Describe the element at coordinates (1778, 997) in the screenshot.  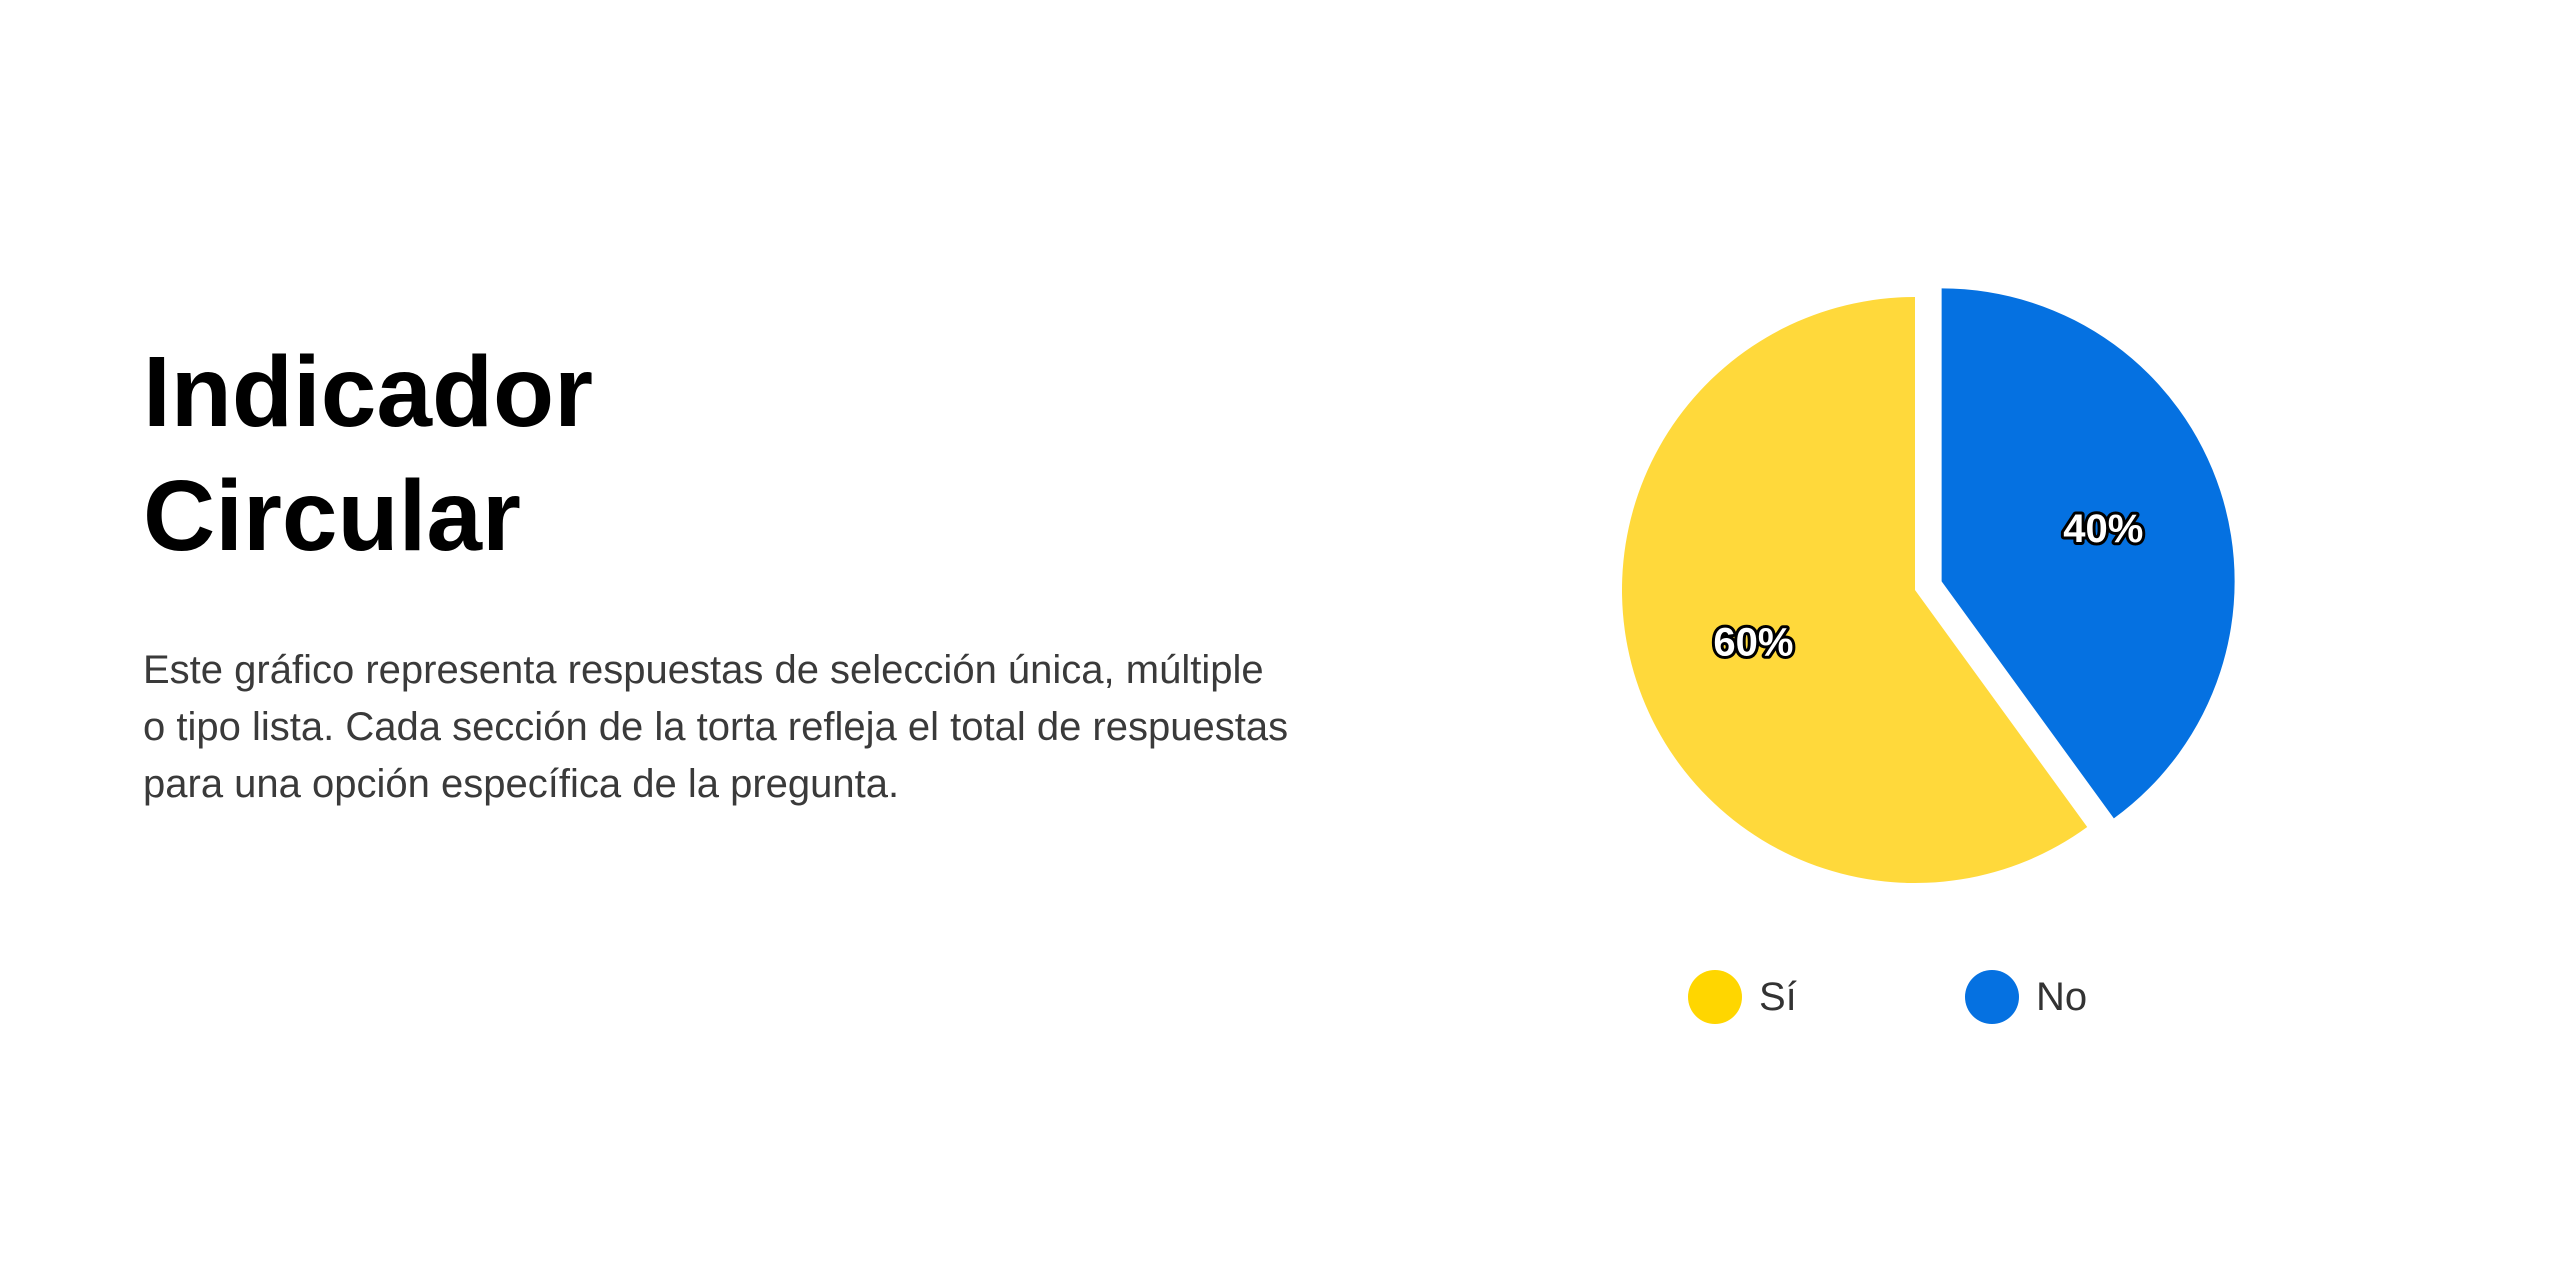
I see `legend-label-si: Sí` at that location.